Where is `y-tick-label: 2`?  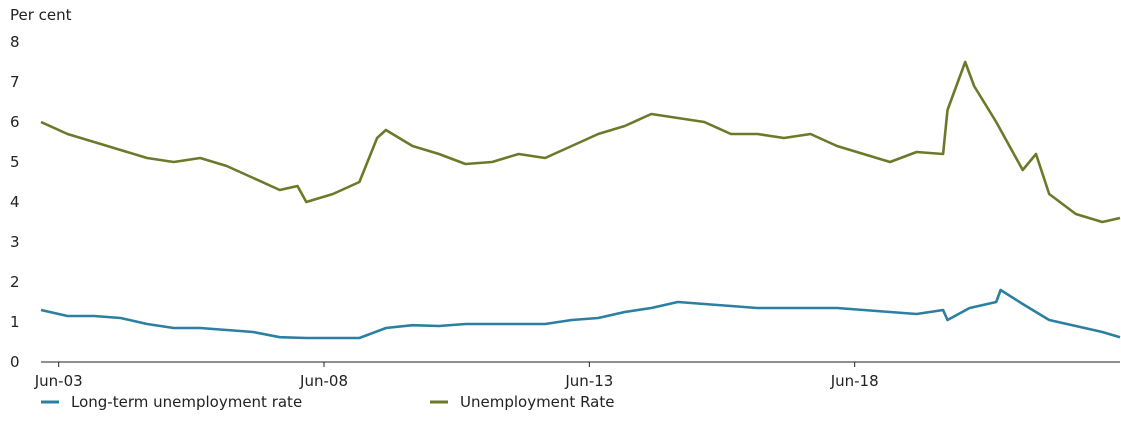 y-tick-label: 2 is located at coordinates (15, 282).